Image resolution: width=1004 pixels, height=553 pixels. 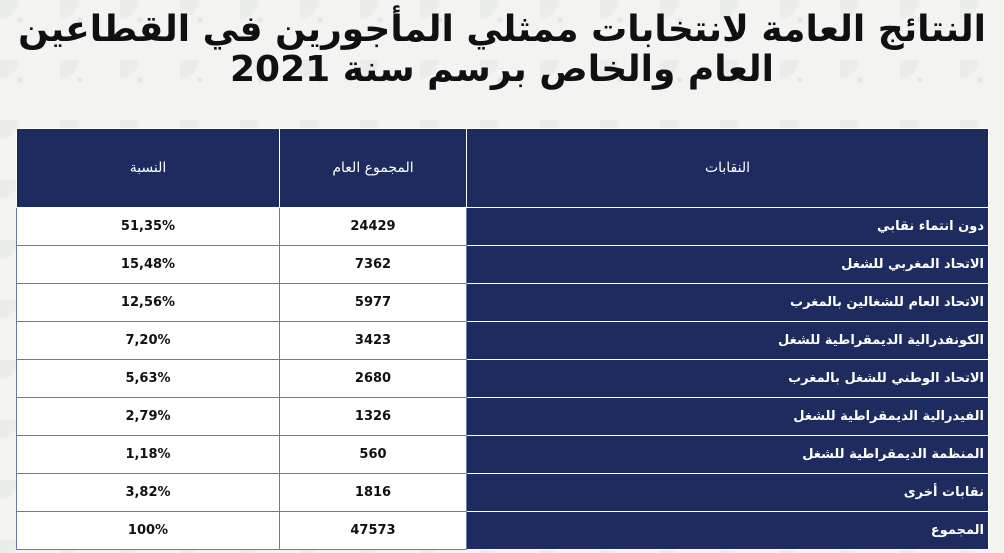 I want to click on cell-union: الاتحاد الوطني للشغل بالمغرب, so click(x=727, y=378).